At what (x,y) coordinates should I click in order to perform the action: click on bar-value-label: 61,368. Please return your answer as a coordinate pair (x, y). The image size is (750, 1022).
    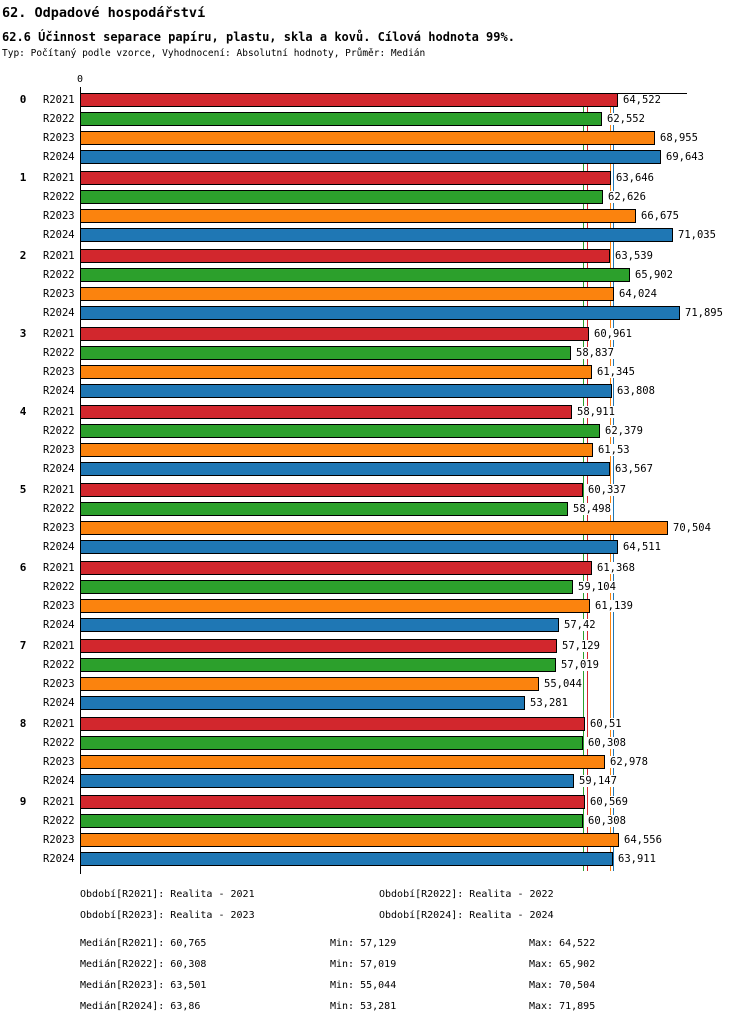
    Looking at the image, I should click on (616, 568).